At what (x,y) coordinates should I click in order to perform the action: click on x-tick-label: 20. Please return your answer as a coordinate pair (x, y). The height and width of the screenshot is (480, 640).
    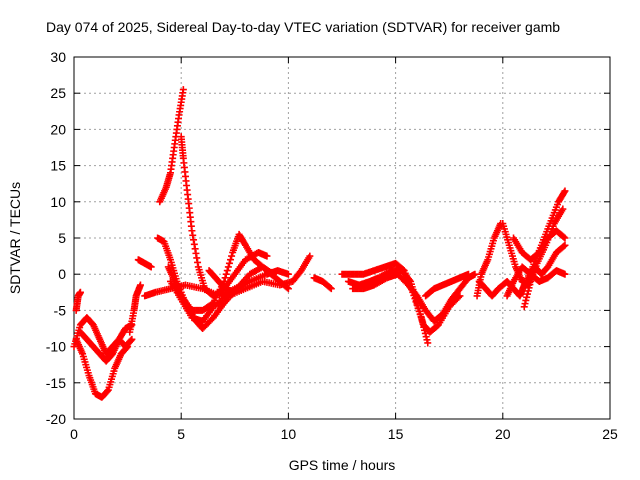
    Looking at the image, I should click on (503, 434).